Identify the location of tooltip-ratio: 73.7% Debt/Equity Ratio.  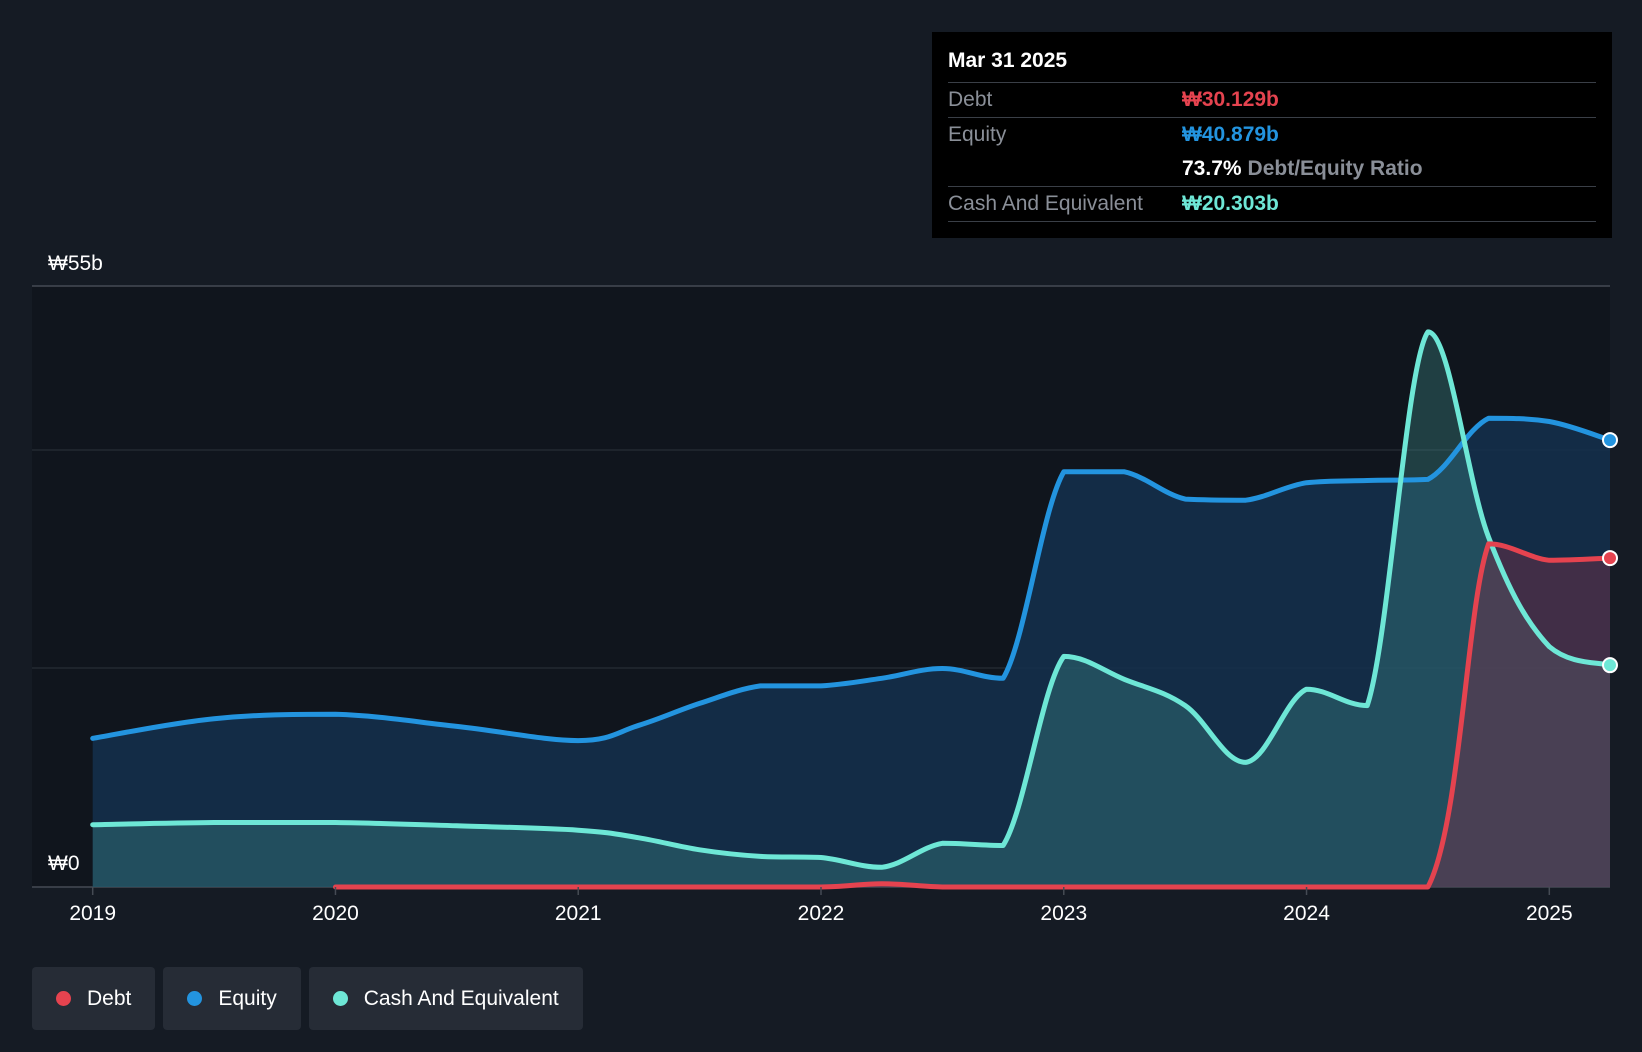
(1302, 169).